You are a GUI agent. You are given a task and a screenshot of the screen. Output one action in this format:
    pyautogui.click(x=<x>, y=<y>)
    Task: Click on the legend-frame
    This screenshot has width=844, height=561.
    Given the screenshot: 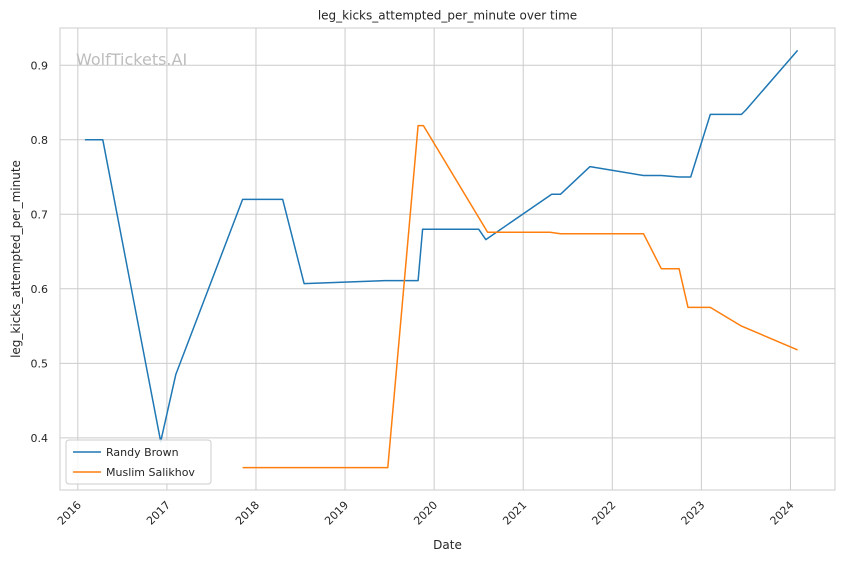 What is the action you would take?
    pyautogui.click(x=138, y=462)
    